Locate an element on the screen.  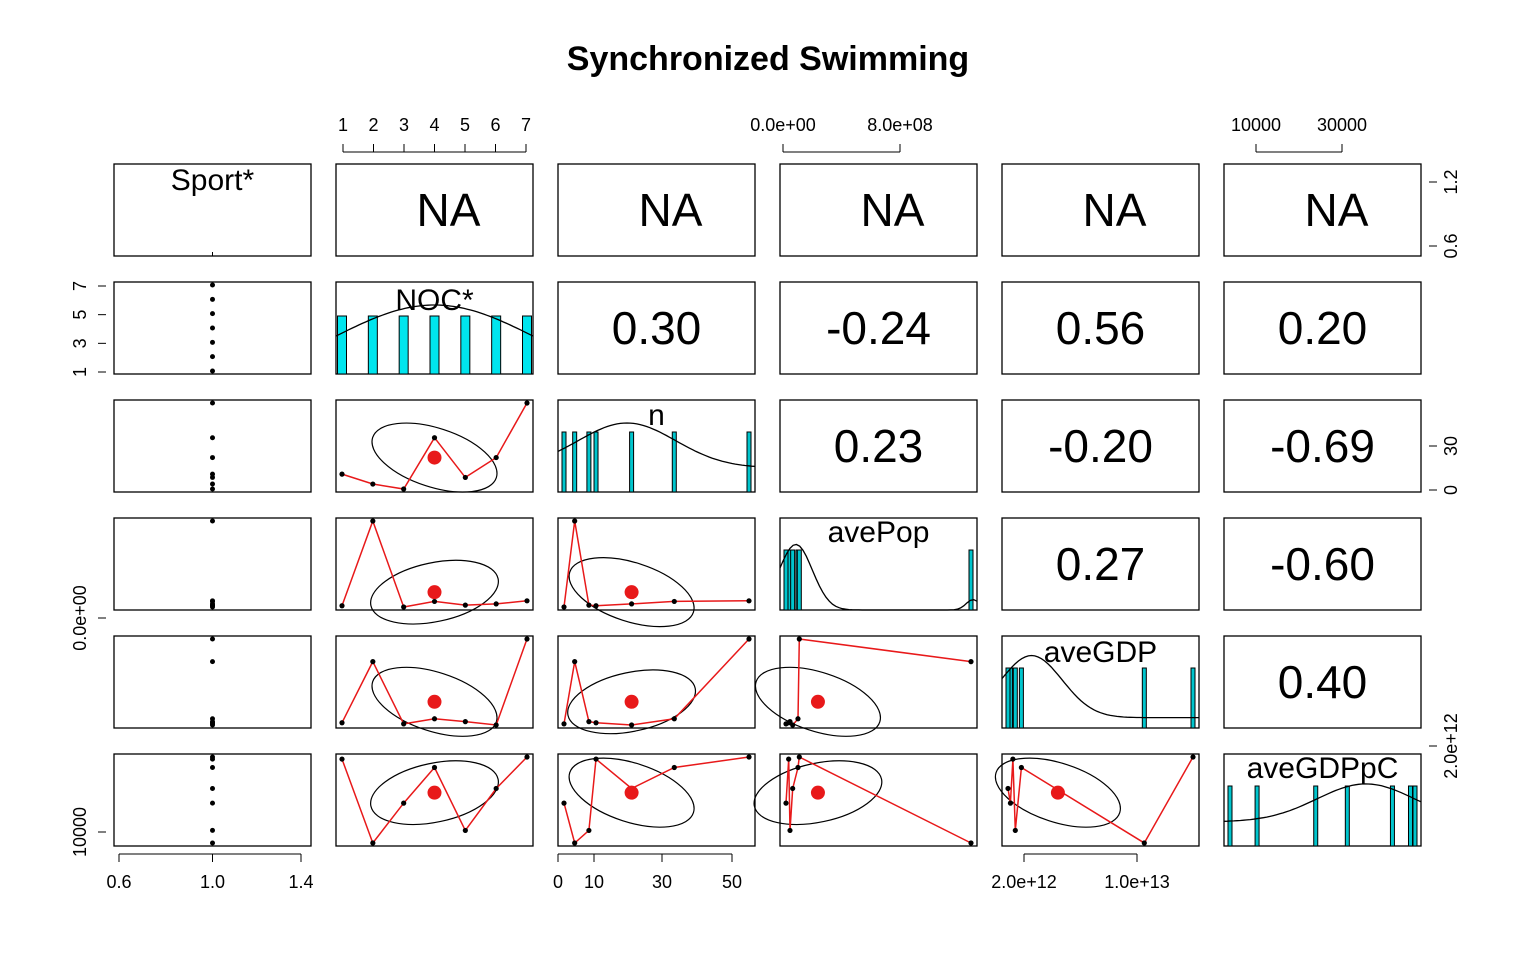
correlation-value: -0.24 is located at coordinates (878, 328).